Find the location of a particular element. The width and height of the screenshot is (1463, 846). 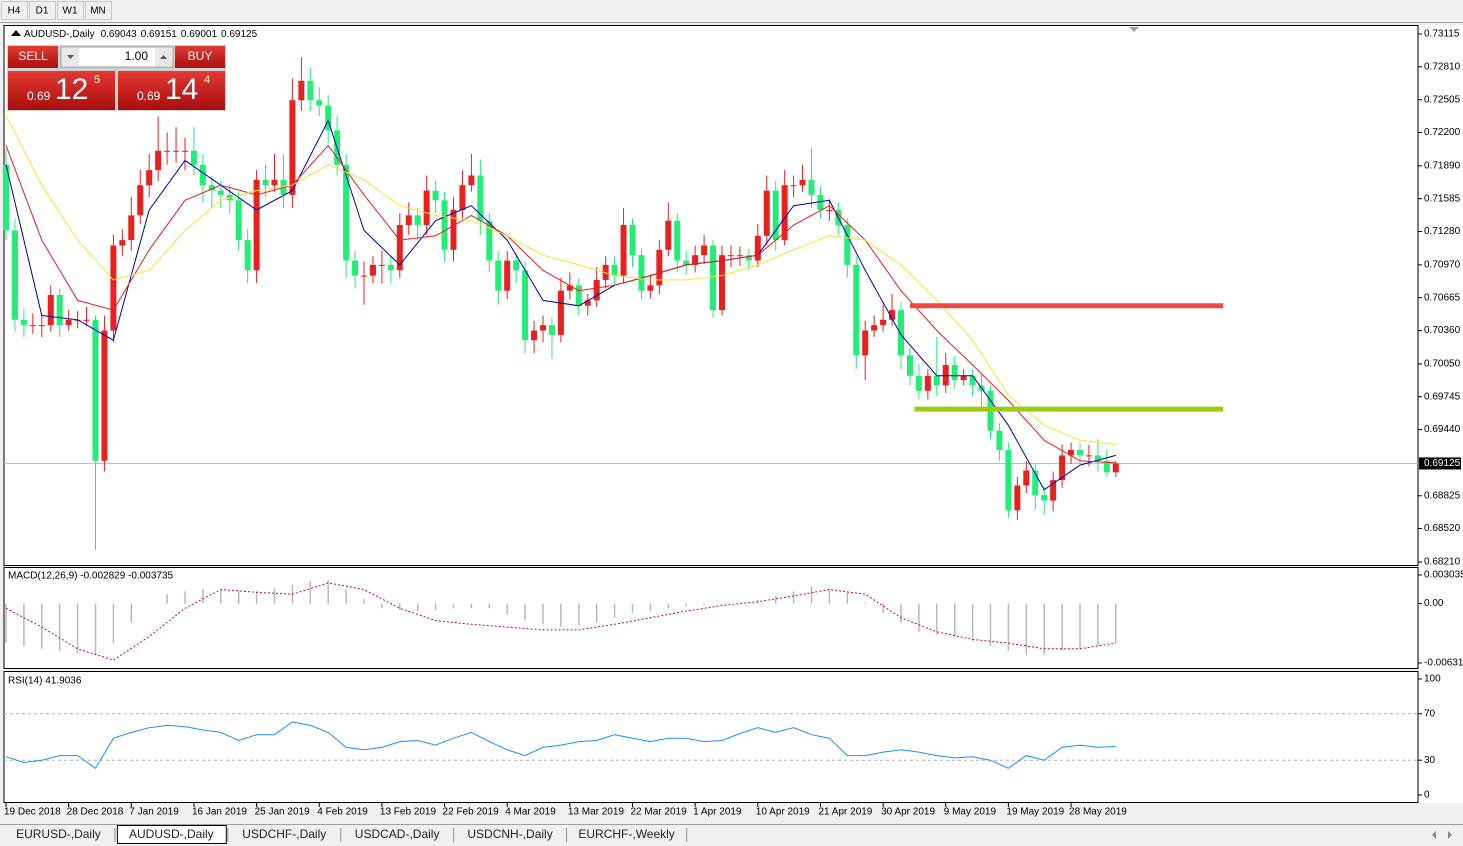

sell-label: SELL is located at coordinates (33, 56).